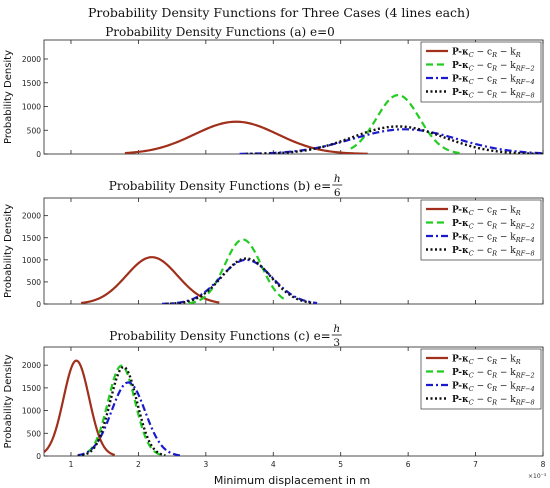 This screenshot has width=550, height=488. I want to click on panel-title: Probability Density Functions (b) e=, so click(220, 186).